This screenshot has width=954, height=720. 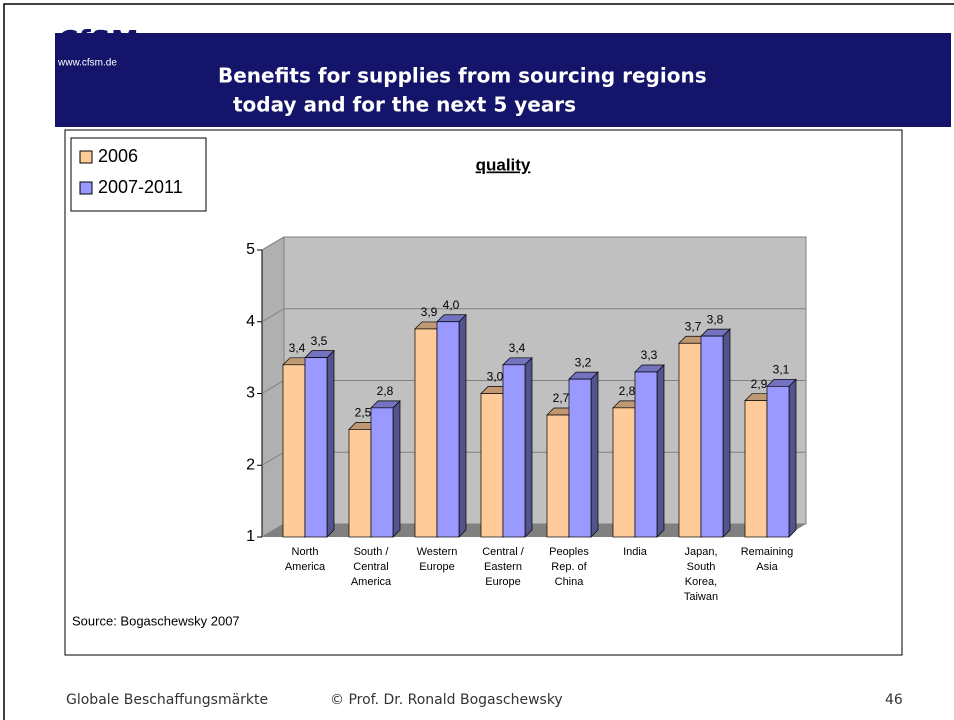 What do you see at coordinates (167, 700) in the screenshot?
I see `footer-left: Globale Beschaffungsmärkte` at bounding box center [167, 700].